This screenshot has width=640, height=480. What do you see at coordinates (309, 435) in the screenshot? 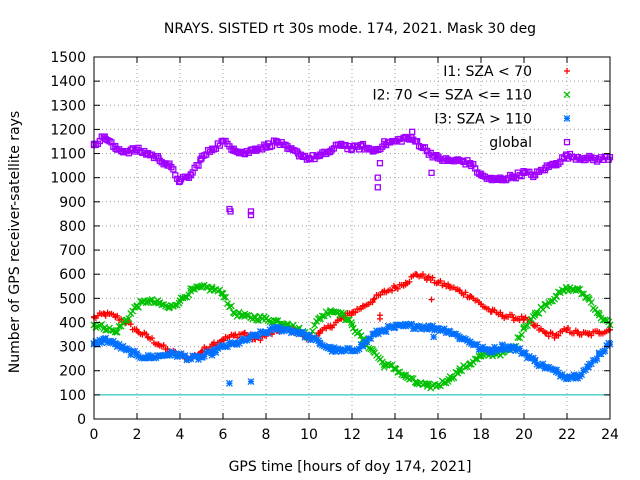
I see `x-tick-label: 10` at bounding box center [309, 435].